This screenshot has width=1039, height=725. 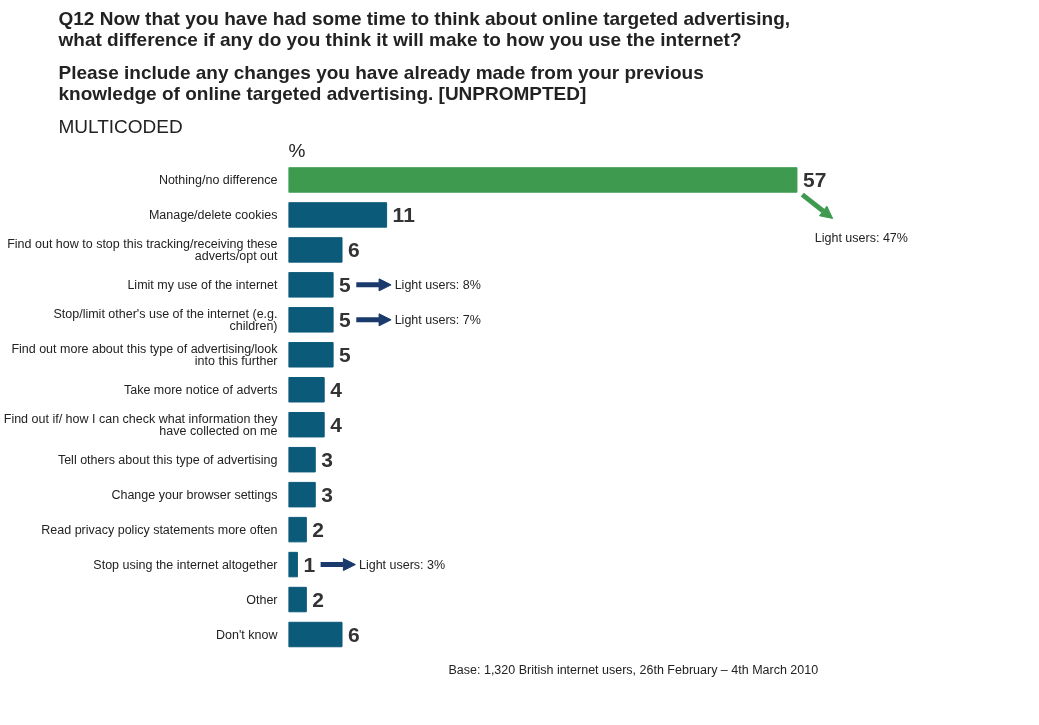 I want to click on x-axis-title: %, so click(x=297, y=150).